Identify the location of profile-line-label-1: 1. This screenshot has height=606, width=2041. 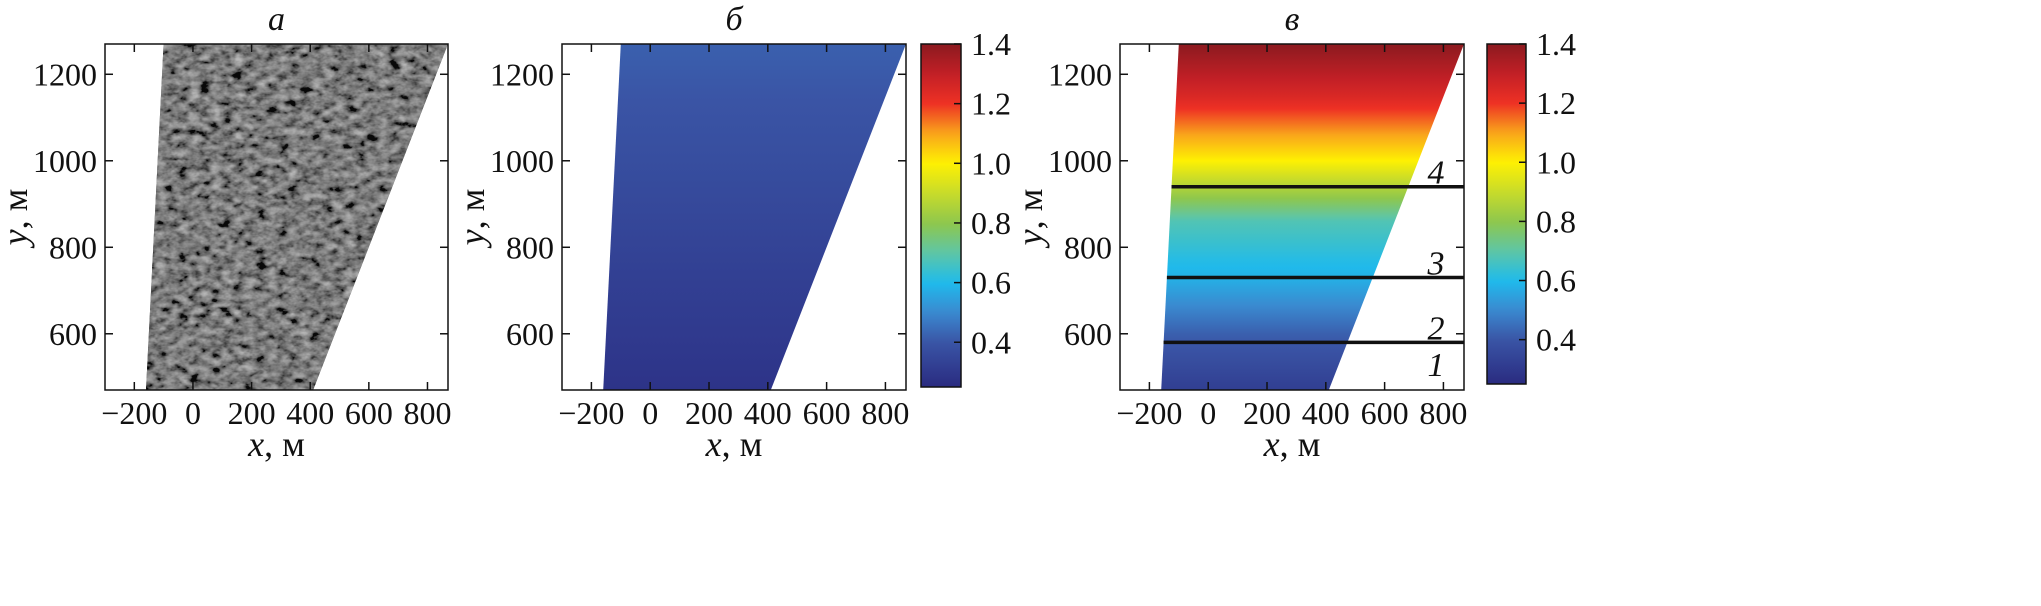
(1436, 365).